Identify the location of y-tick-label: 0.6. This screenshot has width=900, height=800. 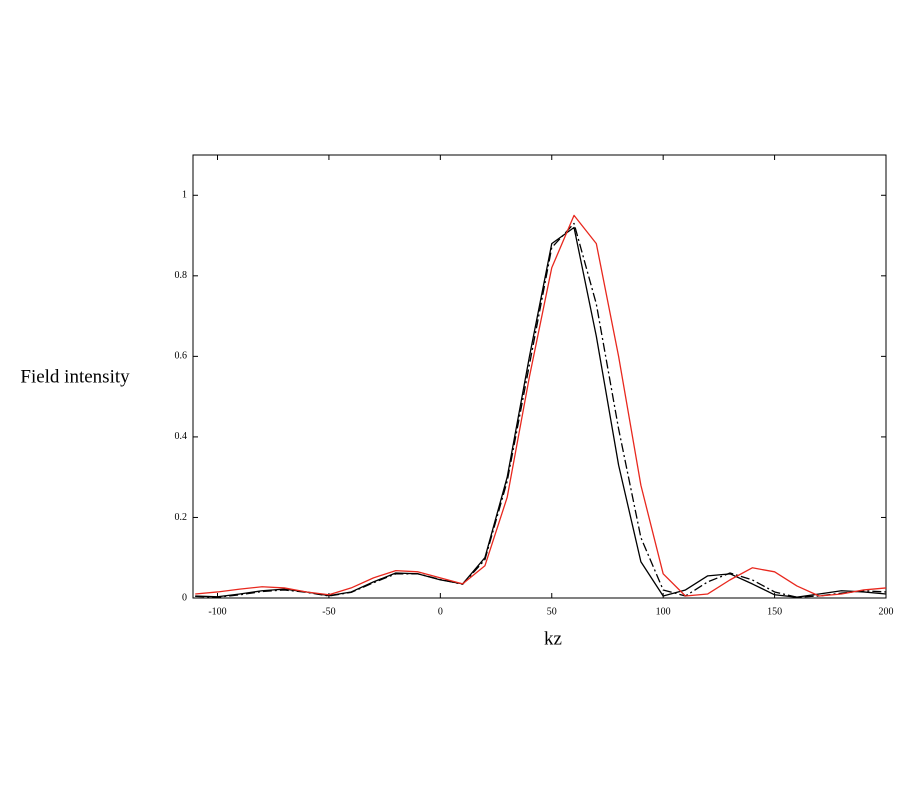
(181, 356).